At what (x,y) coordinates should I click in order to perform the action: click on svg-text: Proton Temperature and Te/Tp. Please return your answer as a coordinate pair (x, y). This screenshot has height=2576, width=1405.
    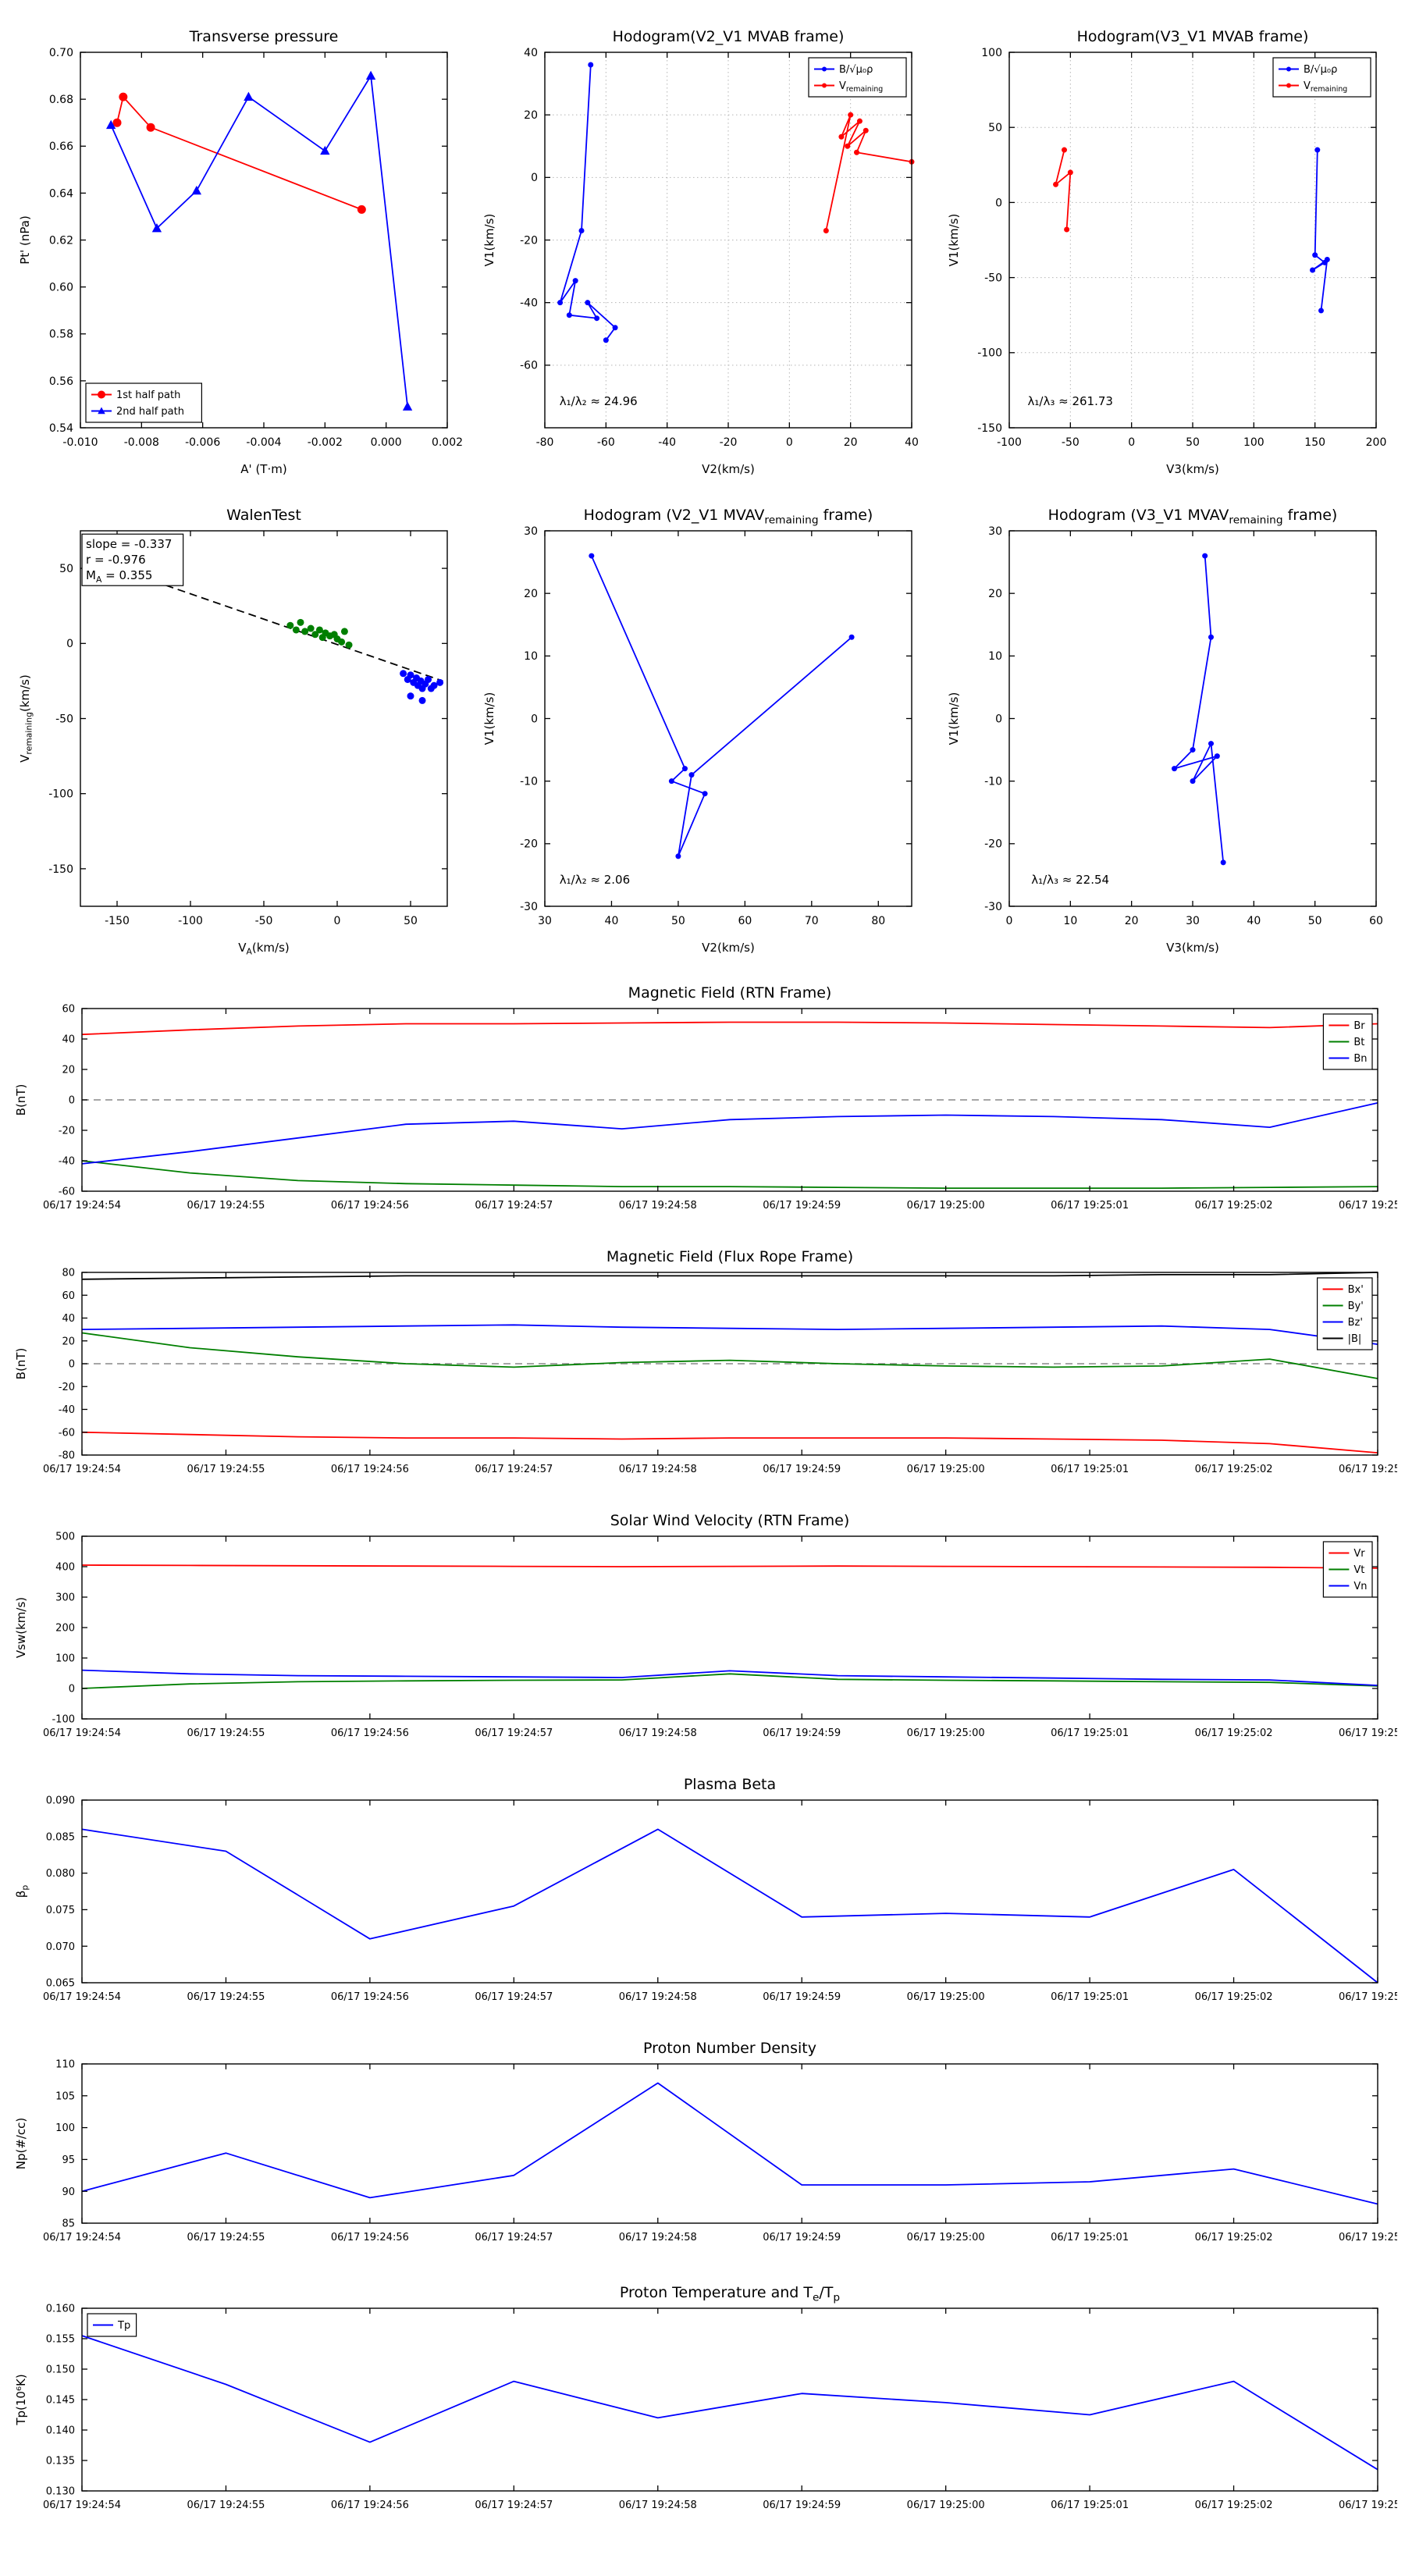
    Looking at the image, I should click on (730, 2294).